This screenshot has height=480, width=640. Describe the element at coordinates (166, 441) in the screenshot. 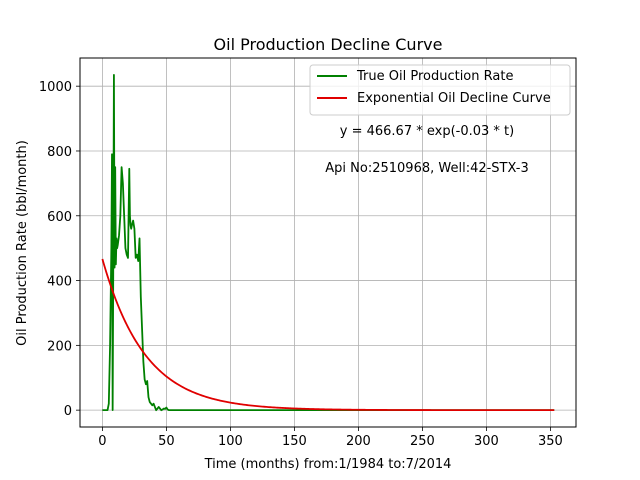

I see `x-tick-label: 50` at that location.